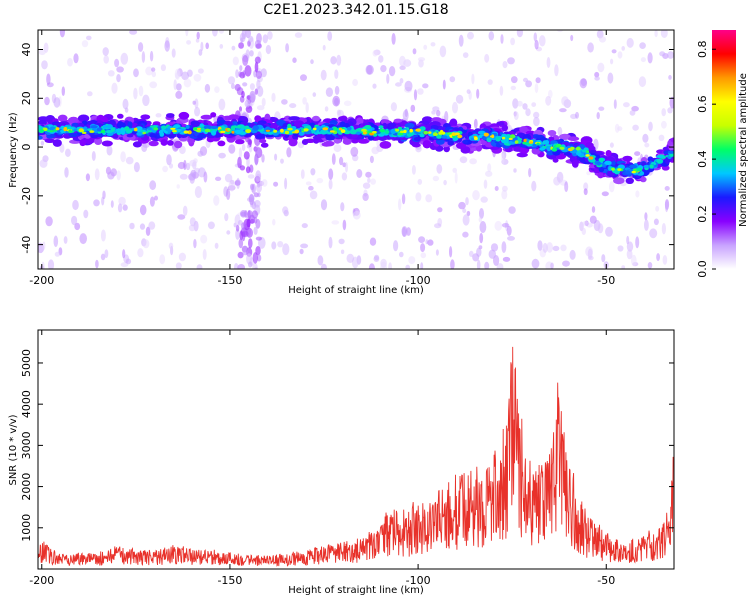  What do you see at coordinates (702, 269) in the screenshot?
I see `colorbar-tick-label: 0.0` at bounding box center [702, 269].